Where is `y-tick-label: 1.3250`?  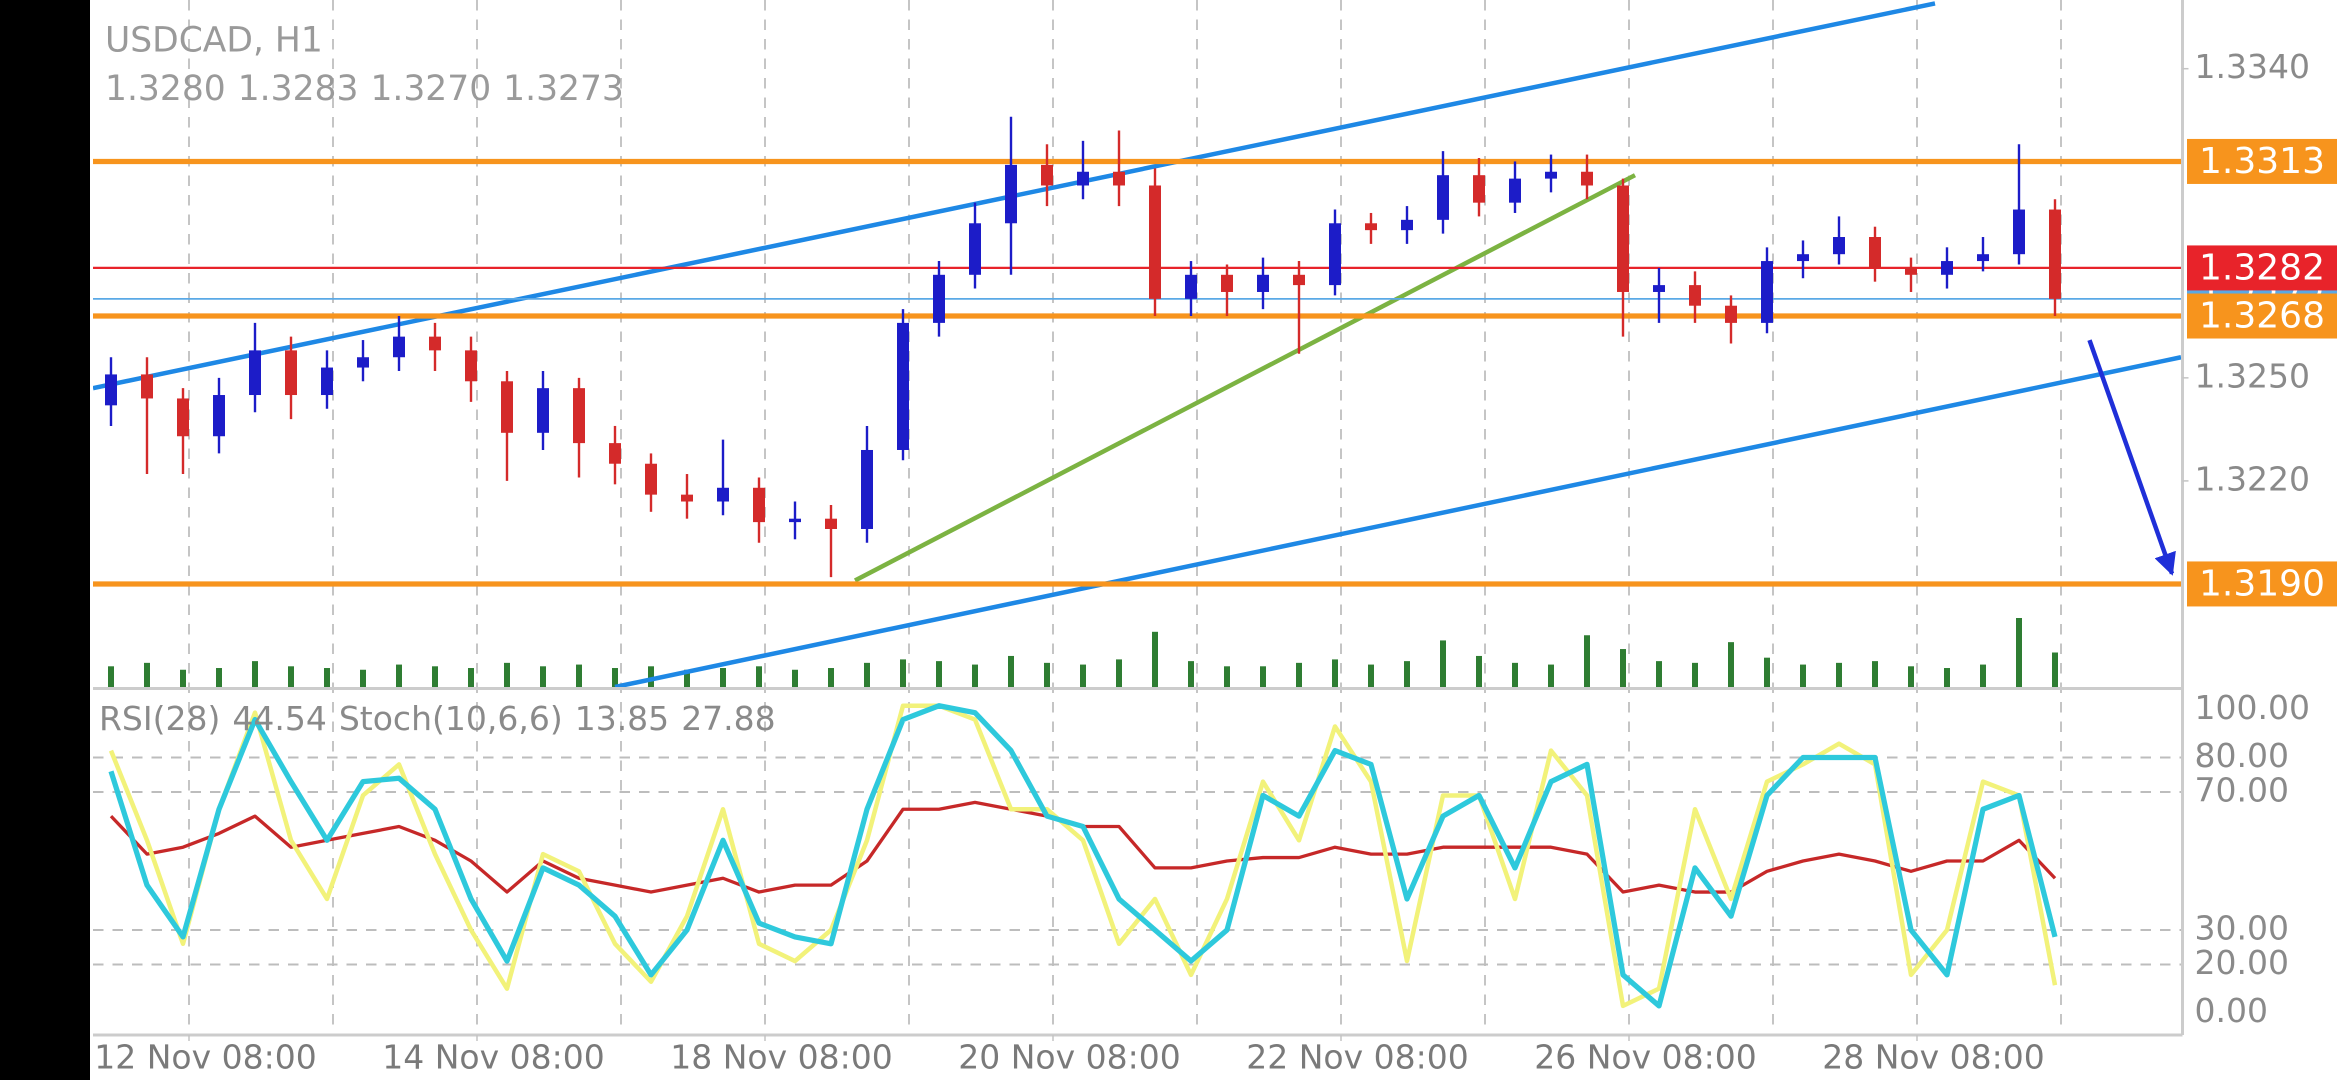
y-tick-label: 1.3250 is located at coordinates (2252, 375).